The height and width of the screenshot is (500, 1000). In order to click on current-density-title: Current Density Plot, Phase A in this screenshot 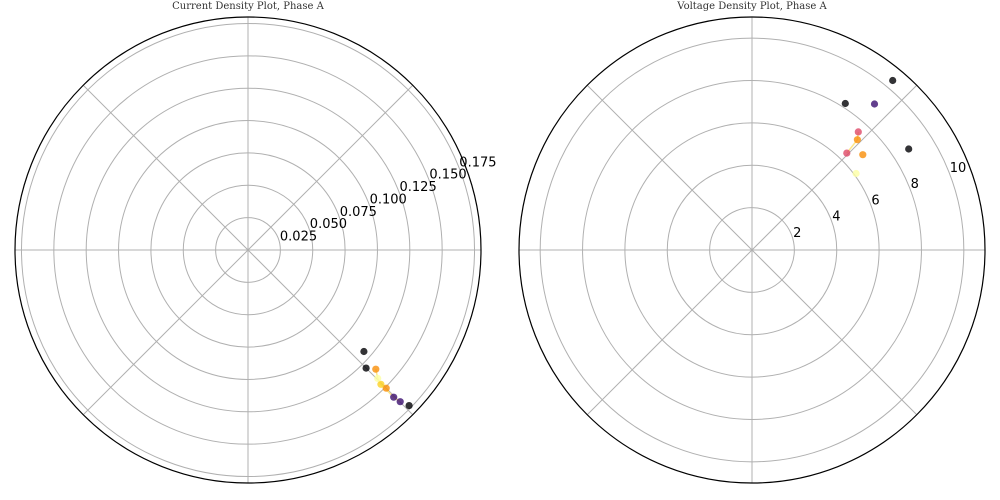, I will do `click(248, 6)`.